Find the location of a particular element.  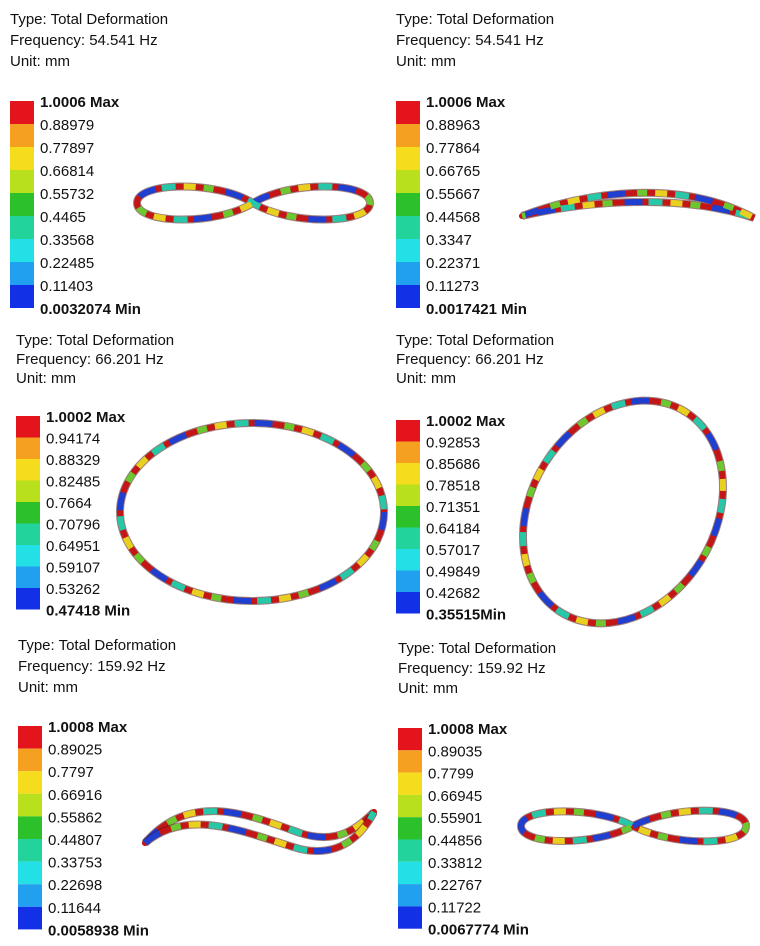

legend-label: 0.44807 is located at coordinates (75, 840).